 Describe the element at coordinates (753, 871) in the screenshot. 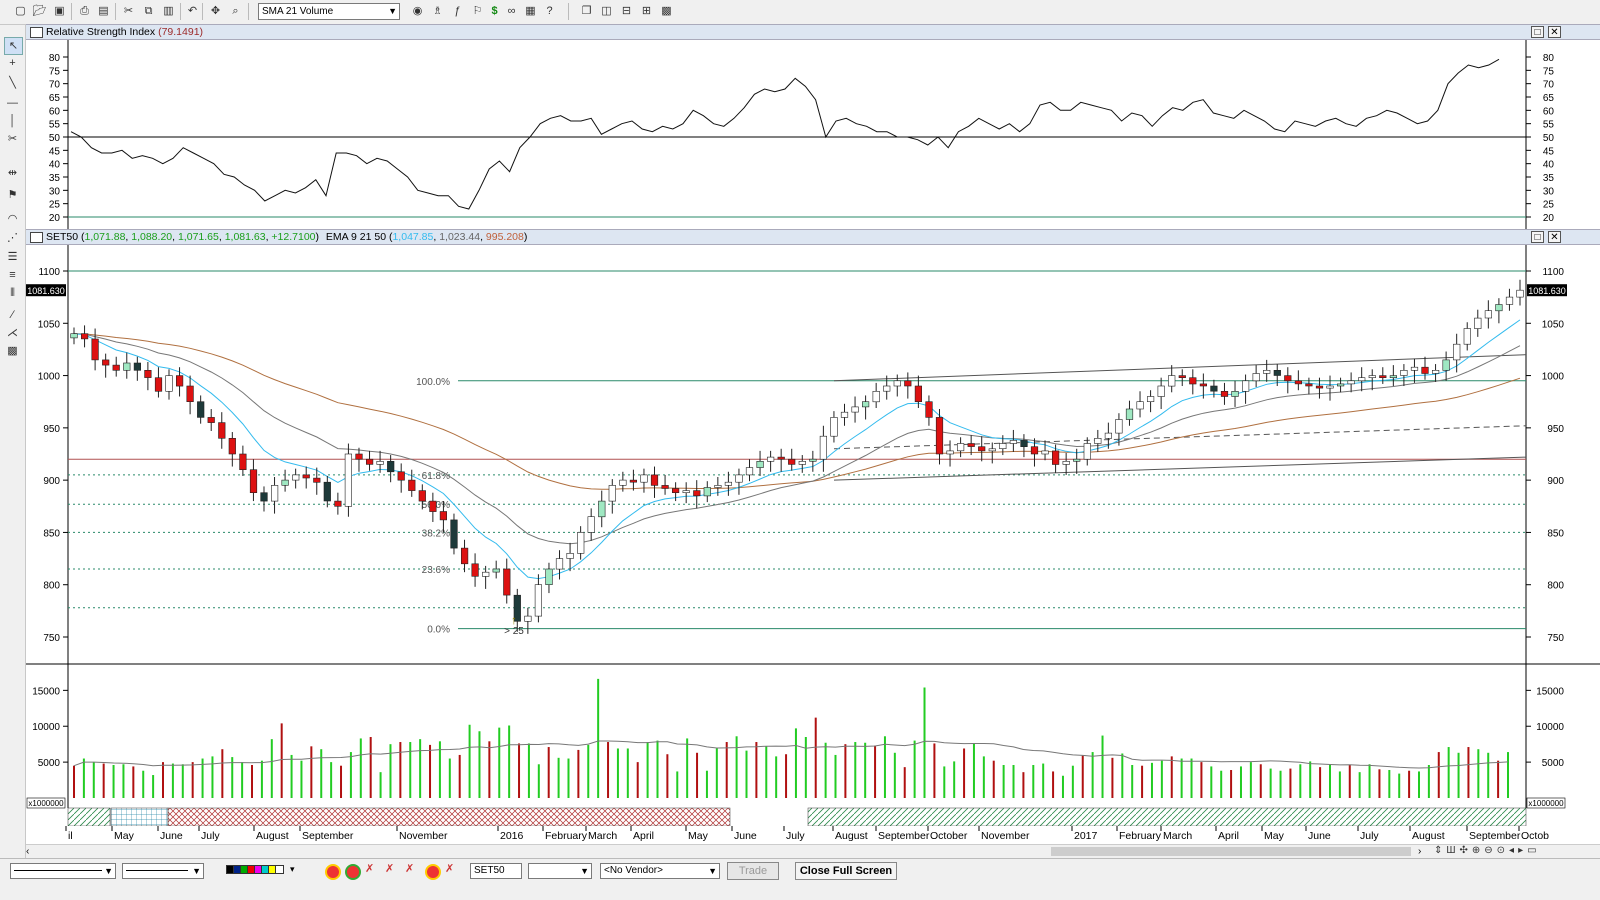

I see `trade-button: Trade` at that location.